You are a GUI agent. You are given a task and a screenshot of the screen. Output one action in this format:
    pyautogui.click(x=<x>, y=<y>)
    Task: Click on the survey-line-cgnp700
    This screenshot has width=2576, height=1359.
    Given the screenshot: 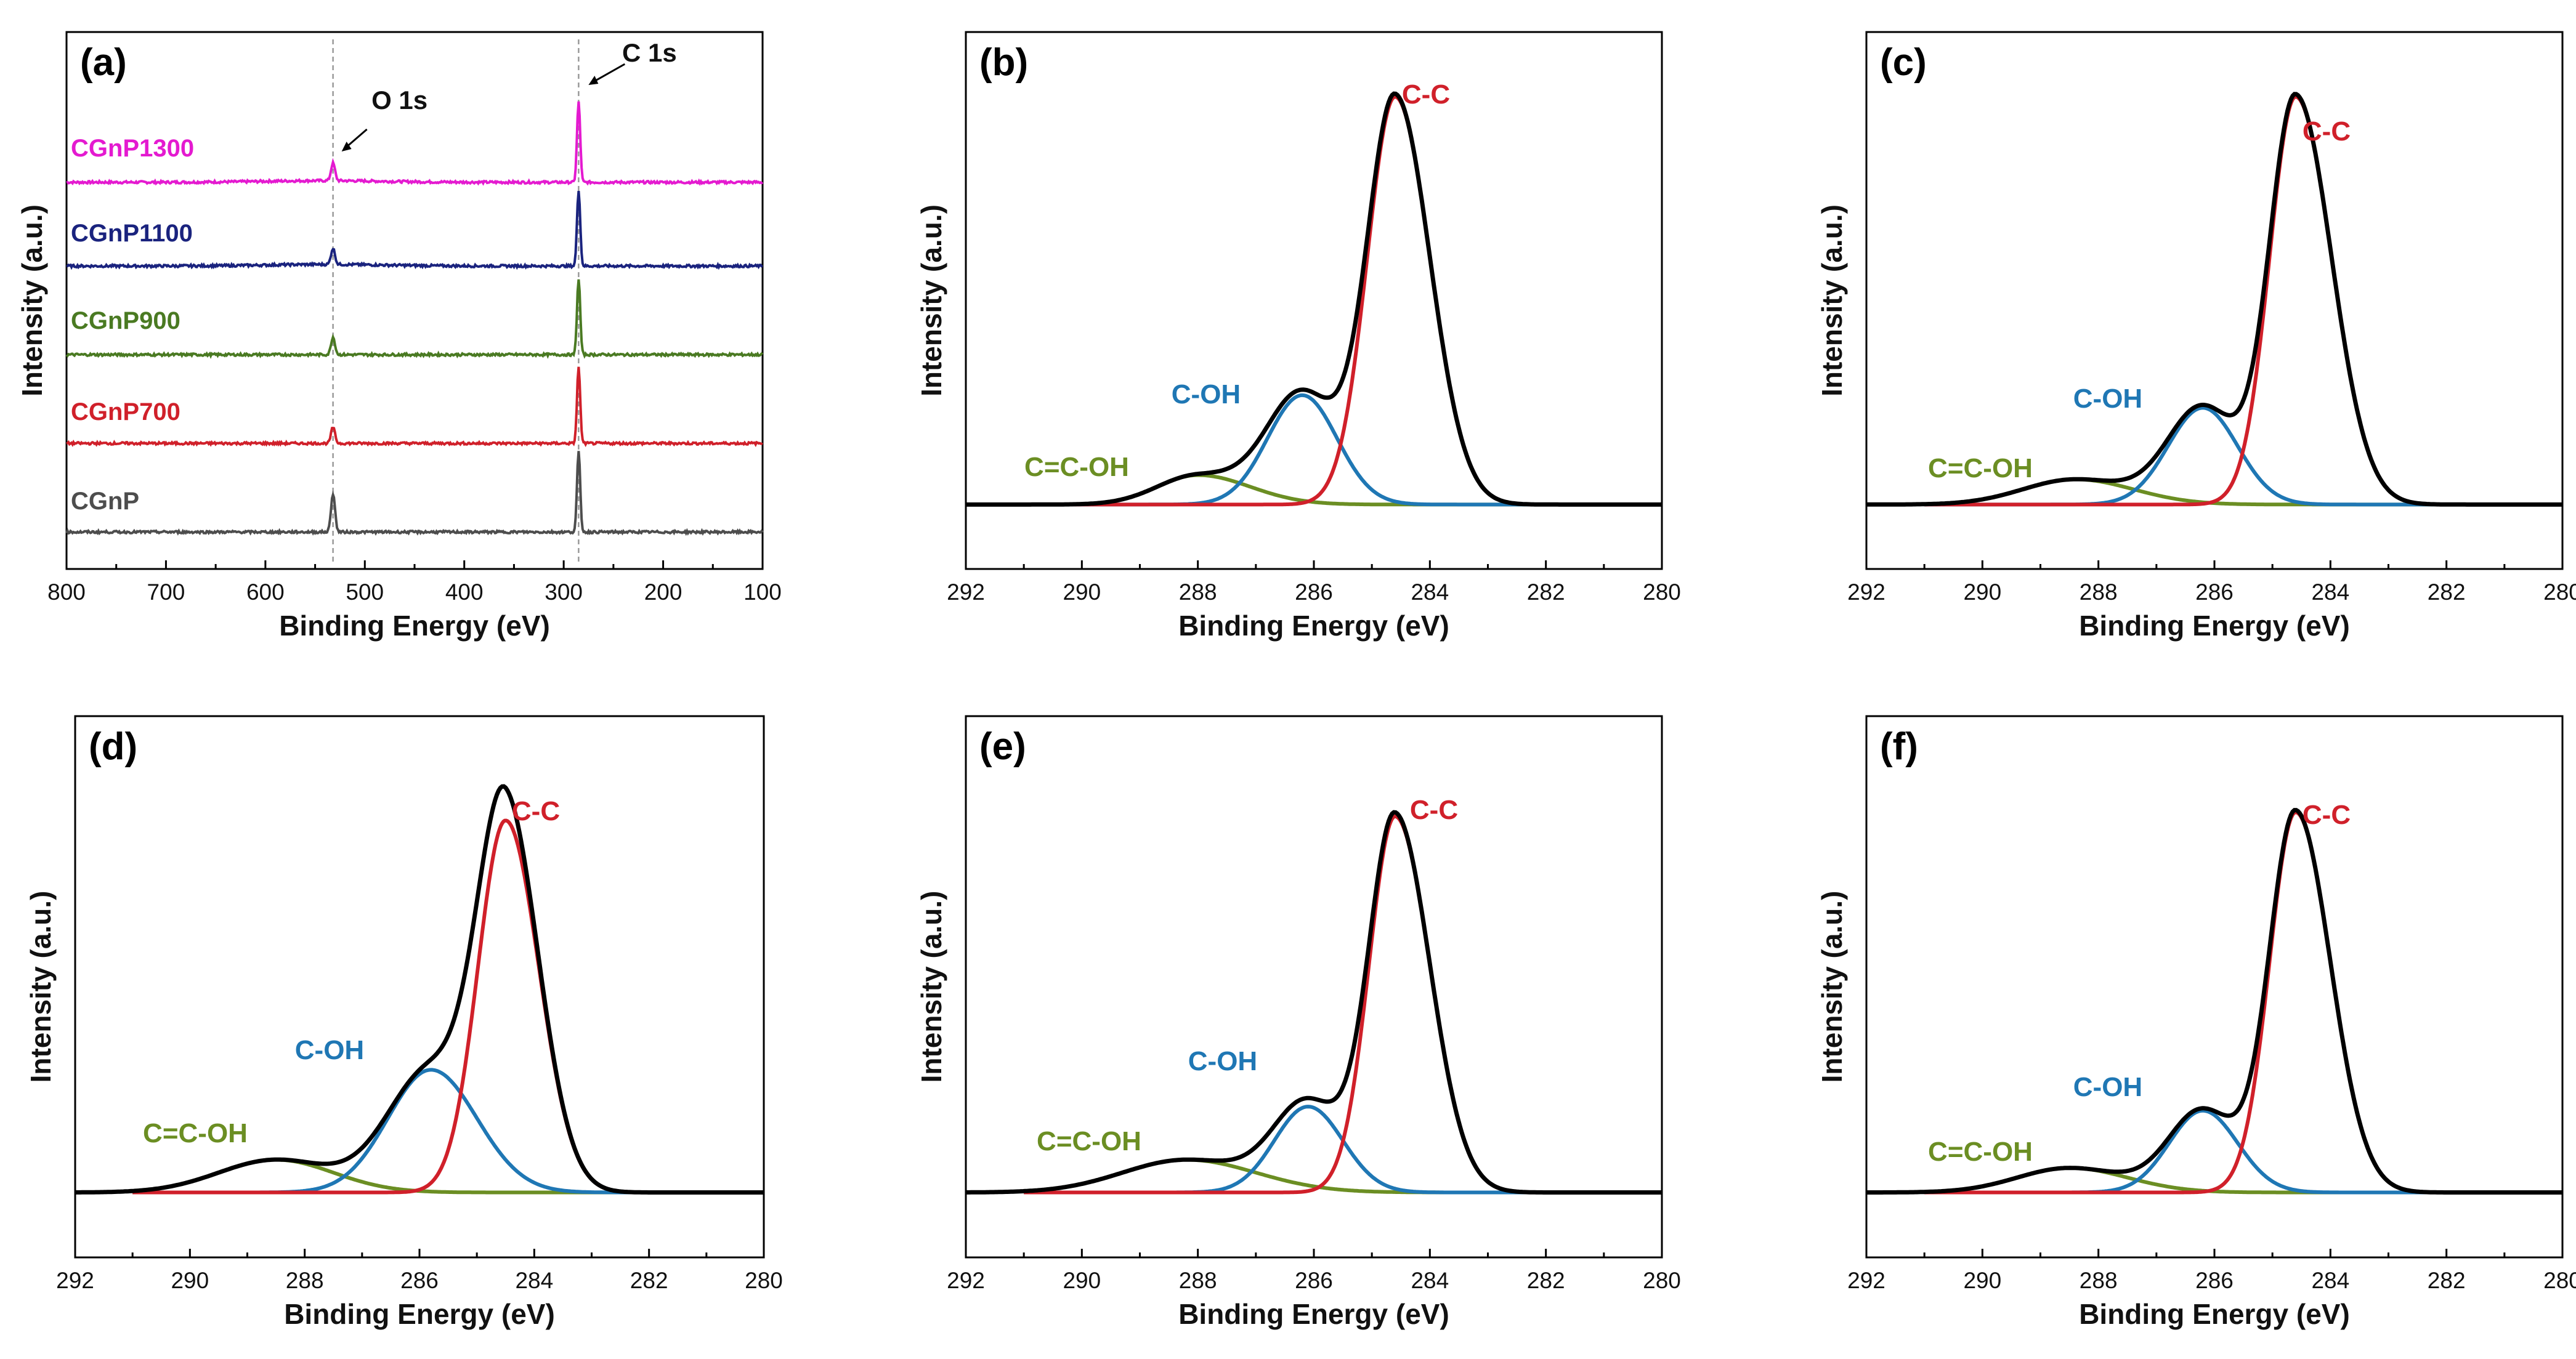 What is the action you would take?
    pyautogui.click(x=414, y=407)
    